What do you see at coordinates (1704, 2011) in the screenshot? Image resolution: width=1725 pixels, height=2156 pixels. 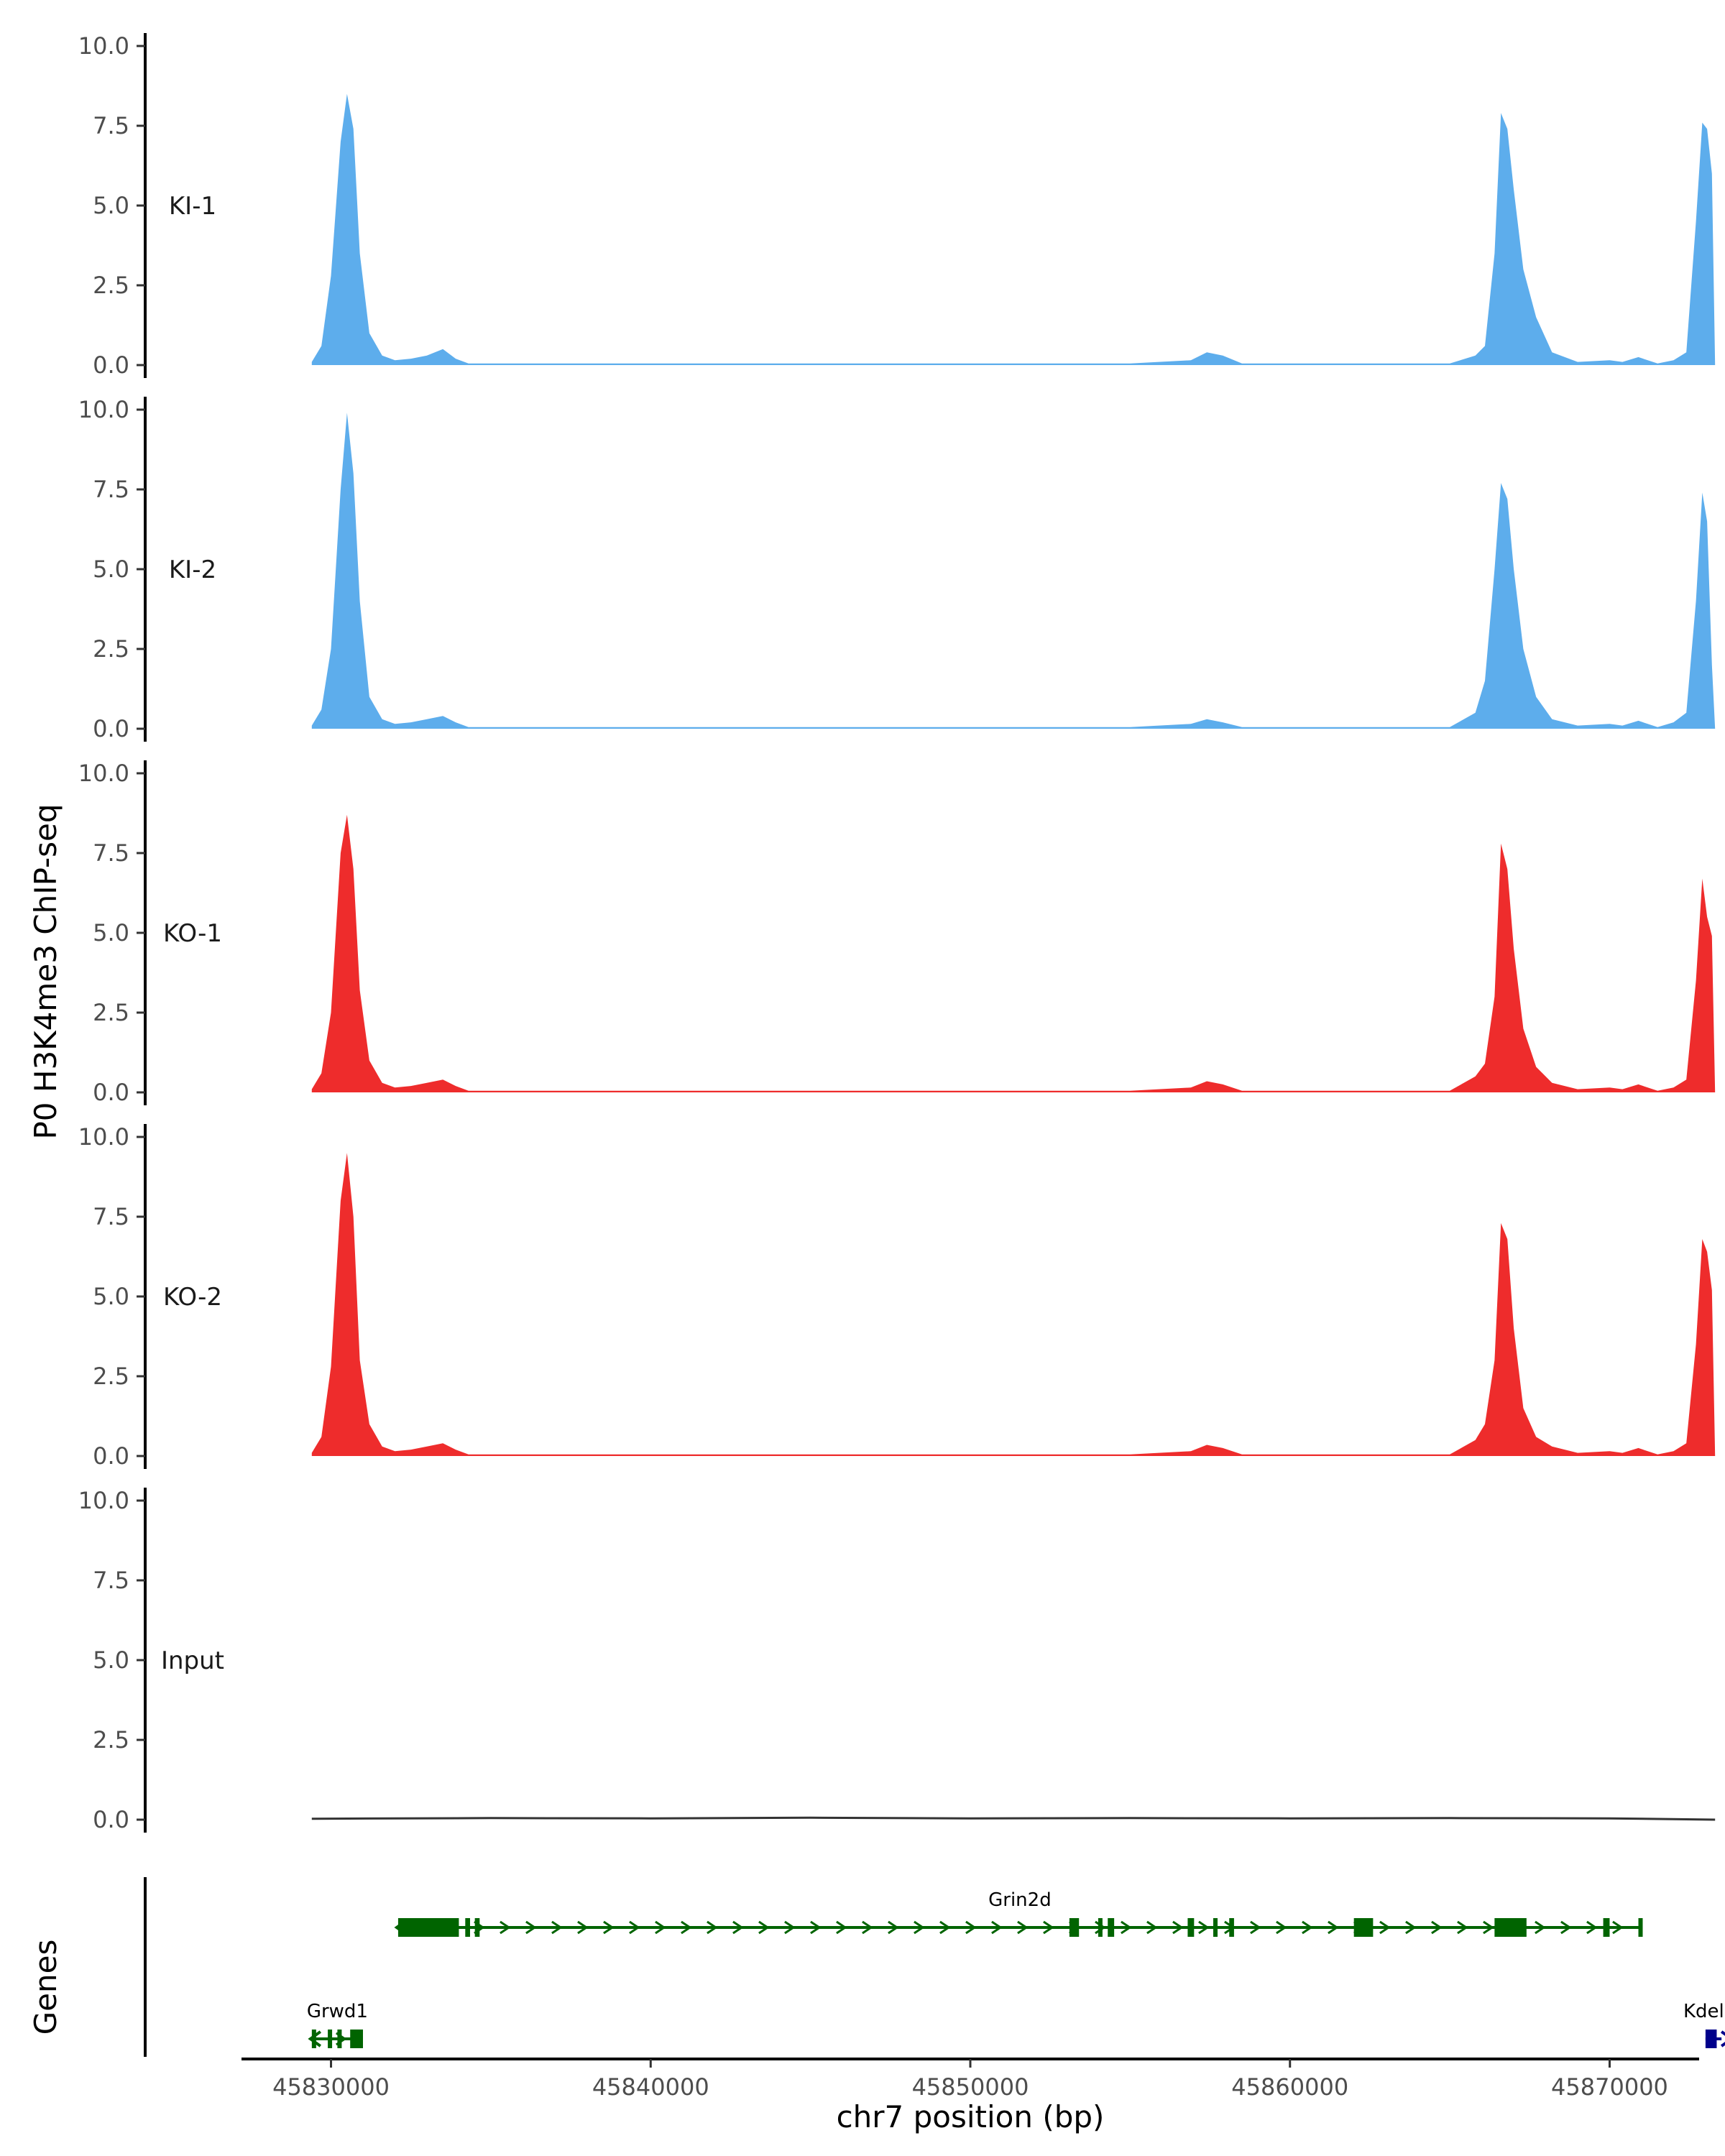 I see `gene-name-label: Kdelr1` at bounding box center [1704, 2011].